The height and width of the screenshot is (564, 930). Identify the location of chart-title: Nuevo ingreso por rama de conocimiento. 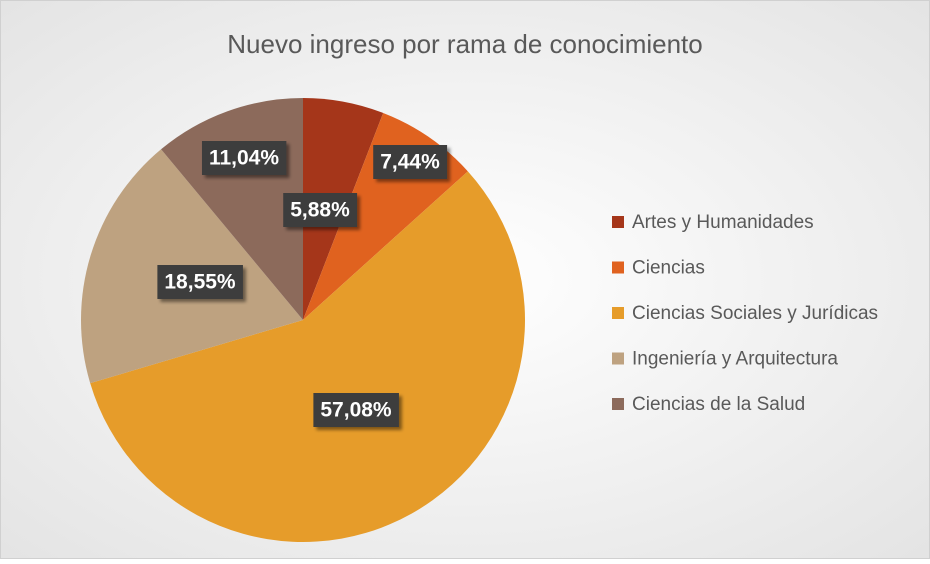
(464, 44).